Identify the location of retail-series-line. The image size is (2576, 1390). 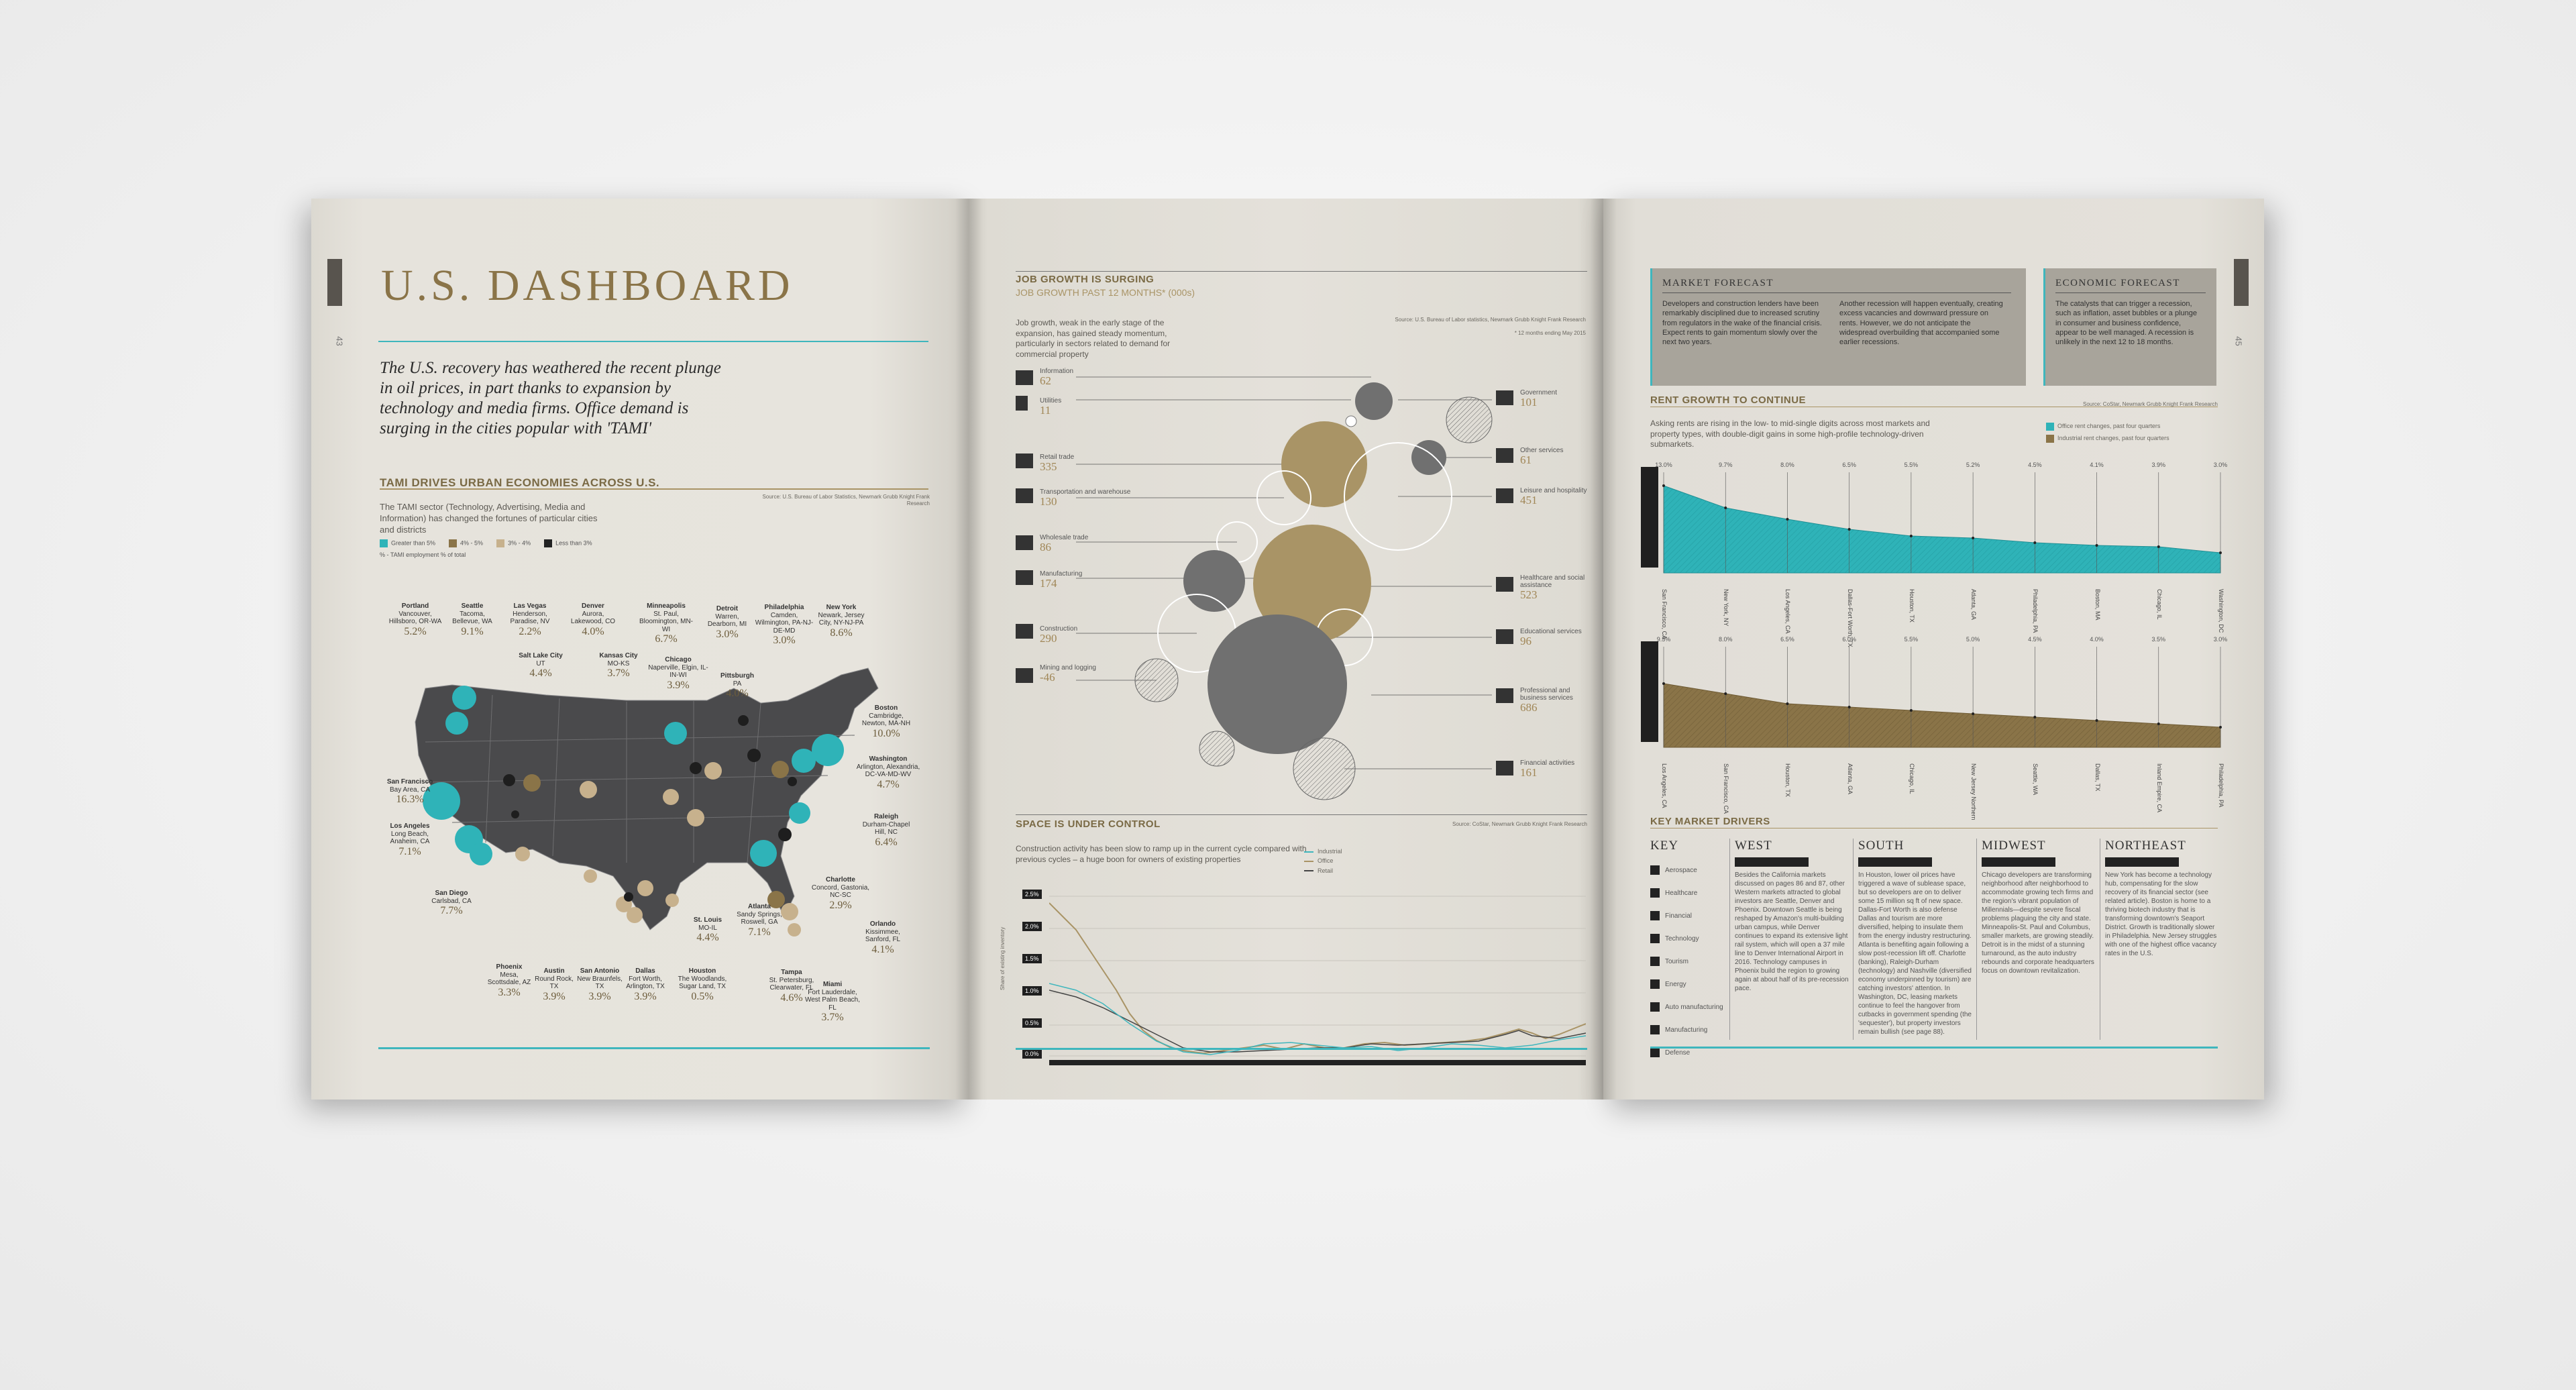
(1317, 1022).